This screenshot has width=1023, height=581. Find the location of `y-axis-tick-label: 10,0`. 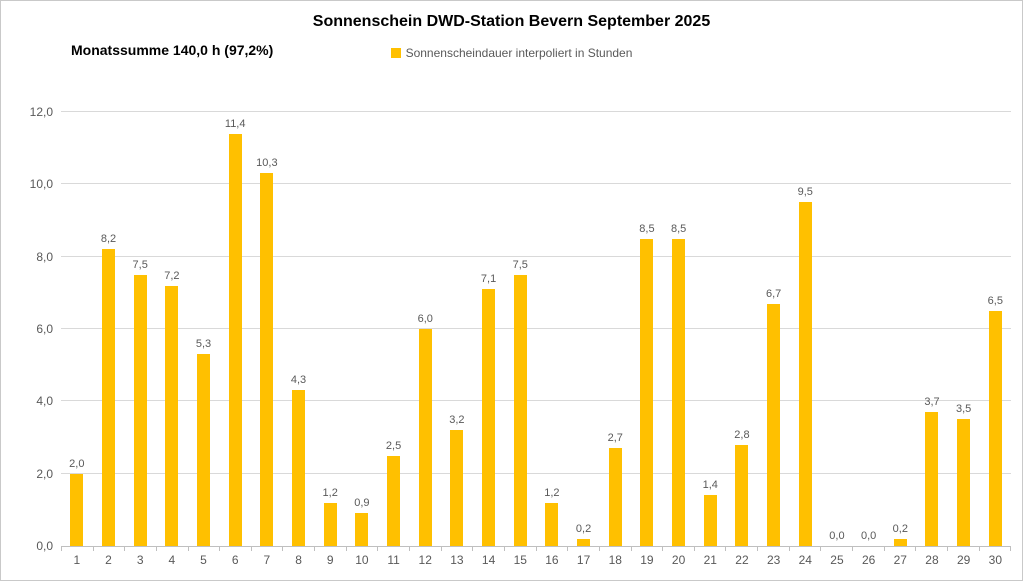

y-axis-tick-label: 10,0 is located at coordinates (41, 184).